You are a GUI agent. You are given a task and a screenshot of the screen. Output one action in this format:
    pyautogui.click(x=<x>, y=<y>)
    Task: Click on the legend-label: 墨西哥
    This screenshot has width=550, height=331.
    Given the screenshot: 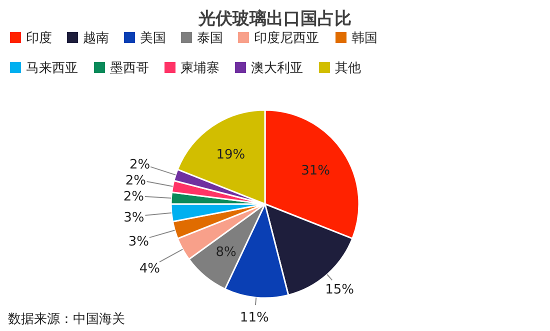 What is the action you would take?
    pyautogui.click(x=129, y=68)
    